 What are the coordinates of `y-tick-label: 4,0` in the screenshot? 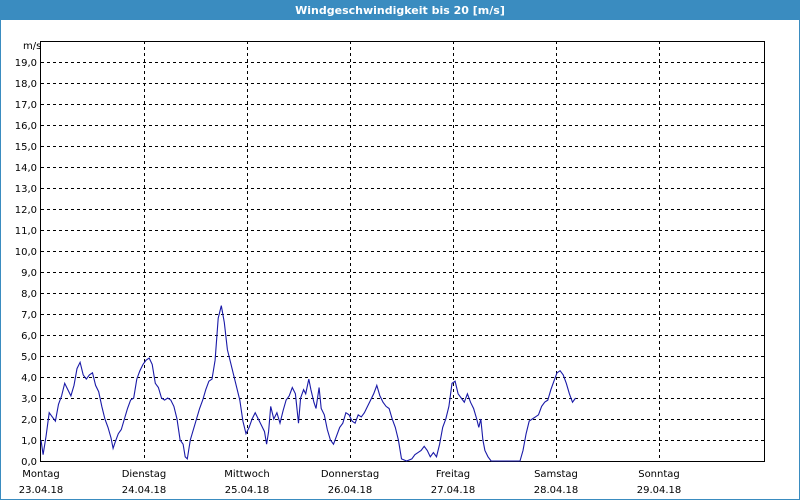 It's located at (29, 378).